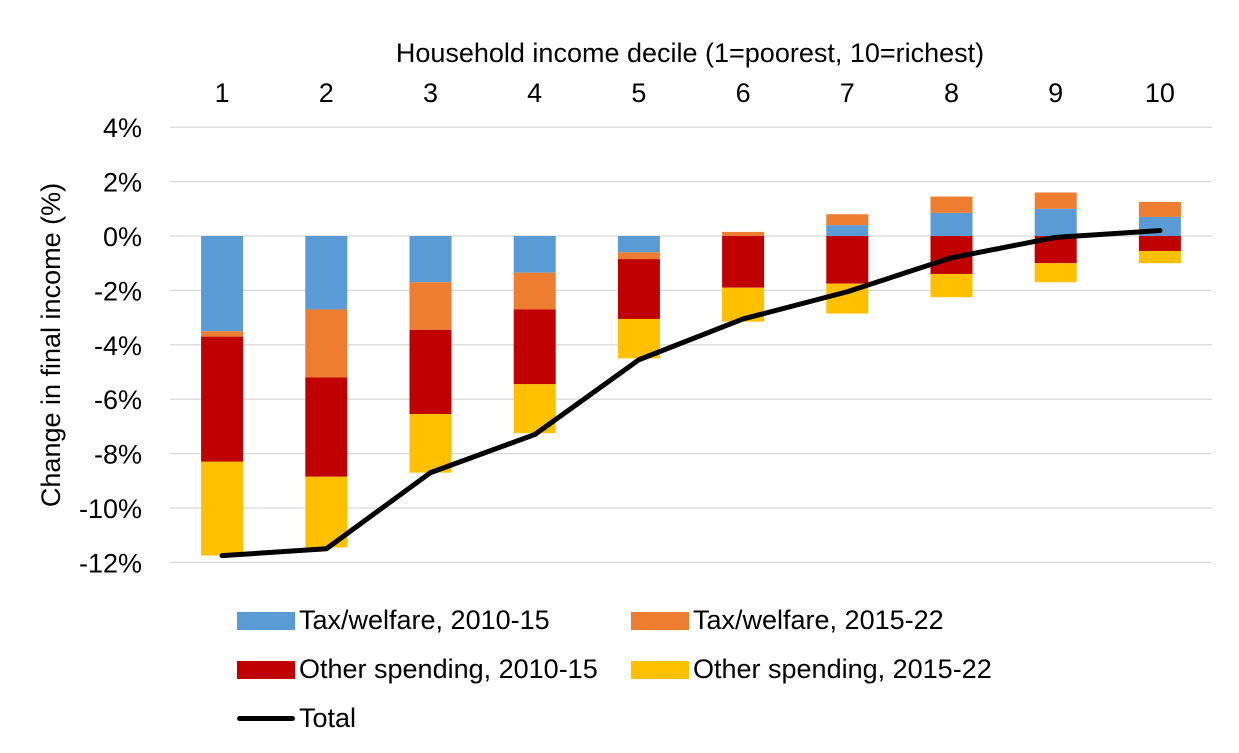  I want to click on y-tick-label: 4%, so click(122, 128).